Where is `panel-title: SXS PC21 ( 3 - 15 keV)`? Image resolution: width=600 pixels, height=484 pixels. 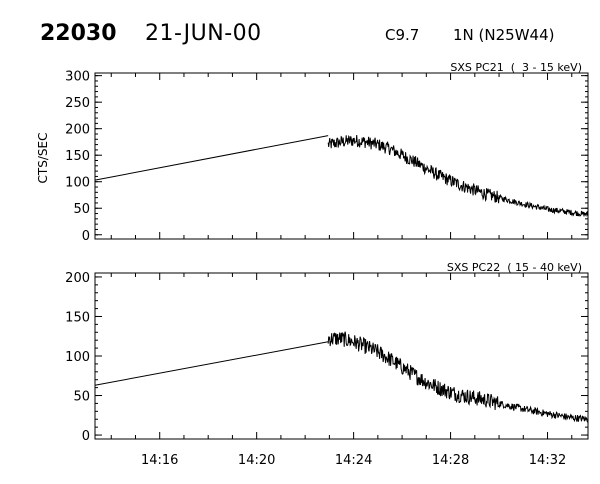
panel-title: SXS PC21 ( 3 - 15 keV) is located at coordinates (516, 67).